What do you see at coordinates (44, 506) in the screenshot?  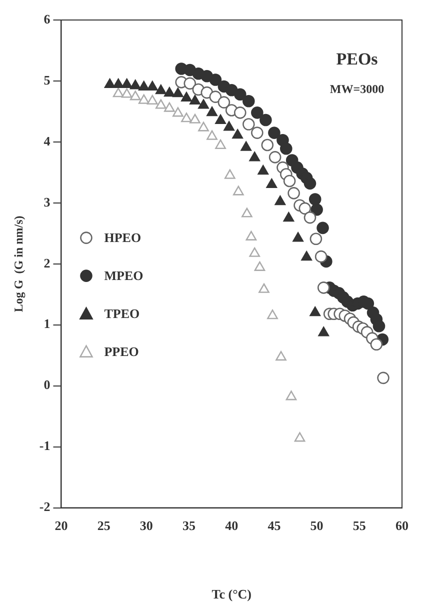 I see `y-tick-label: -2` at bounding box center [44, 506].